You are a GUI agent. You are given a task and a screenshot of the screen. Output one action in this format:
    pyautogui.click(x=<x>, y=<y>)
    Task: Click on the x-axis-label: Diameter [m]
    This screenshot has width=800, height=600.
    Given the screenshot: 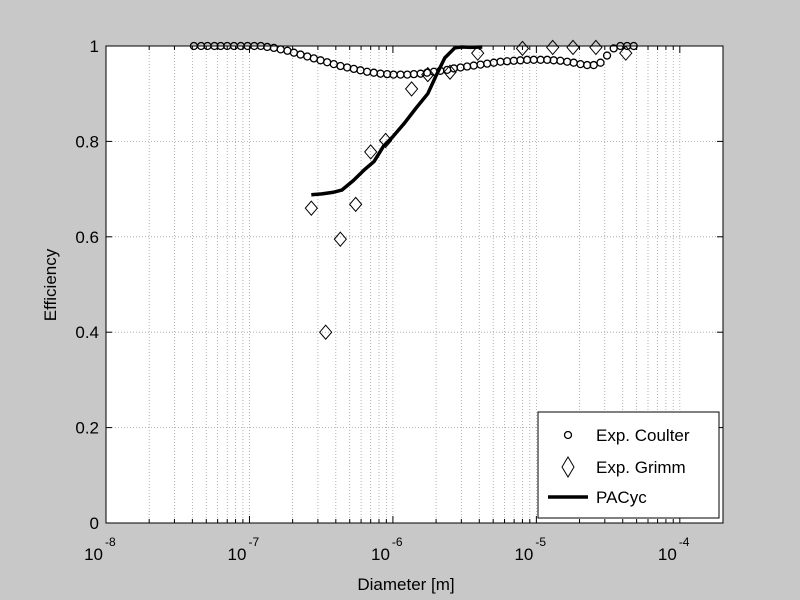 What is the action you would take?
    pyautogui.click(x=405, y=584)
    